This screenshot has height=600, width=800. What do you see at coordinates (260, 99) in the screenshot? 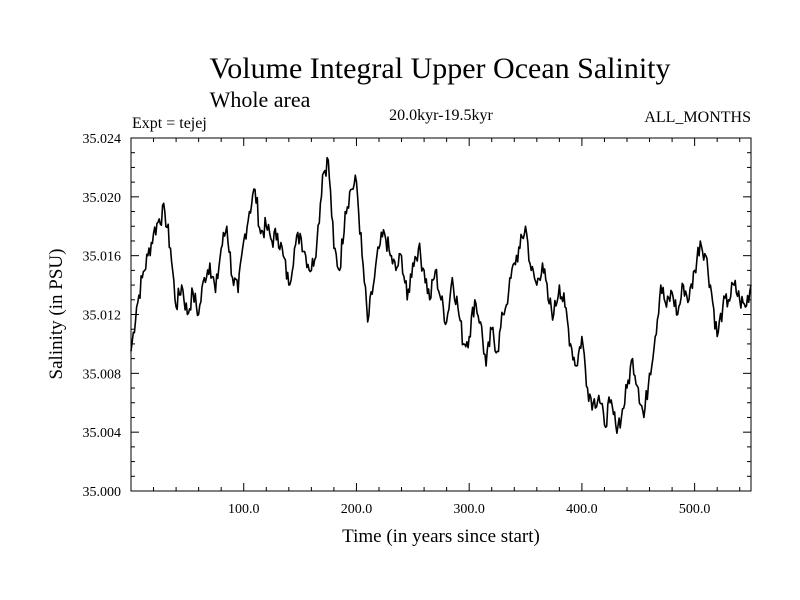
I see `chart-subtitle: Whole area` at bounding box center [260, 99].